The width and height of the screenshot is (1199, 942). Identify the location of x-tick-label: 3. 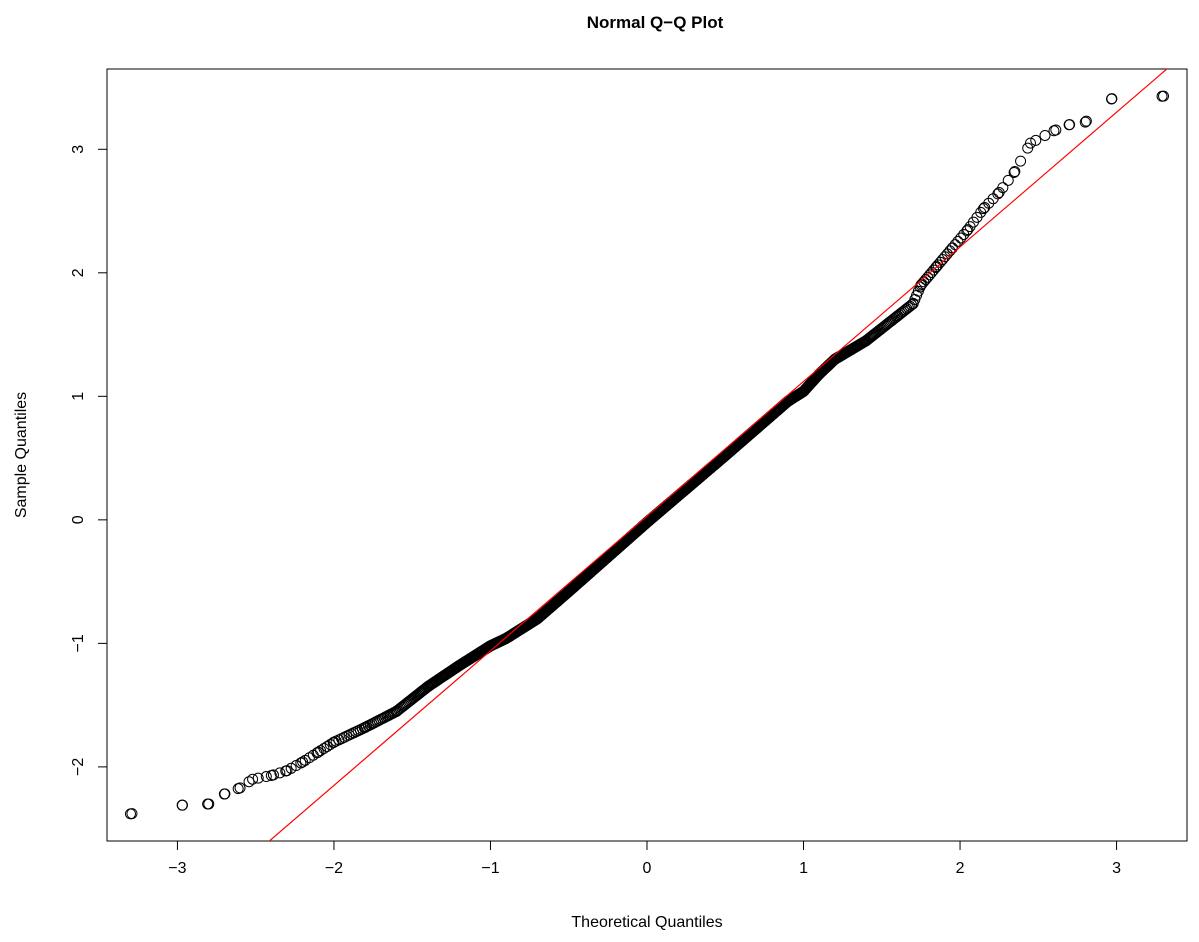
(1116, 868).